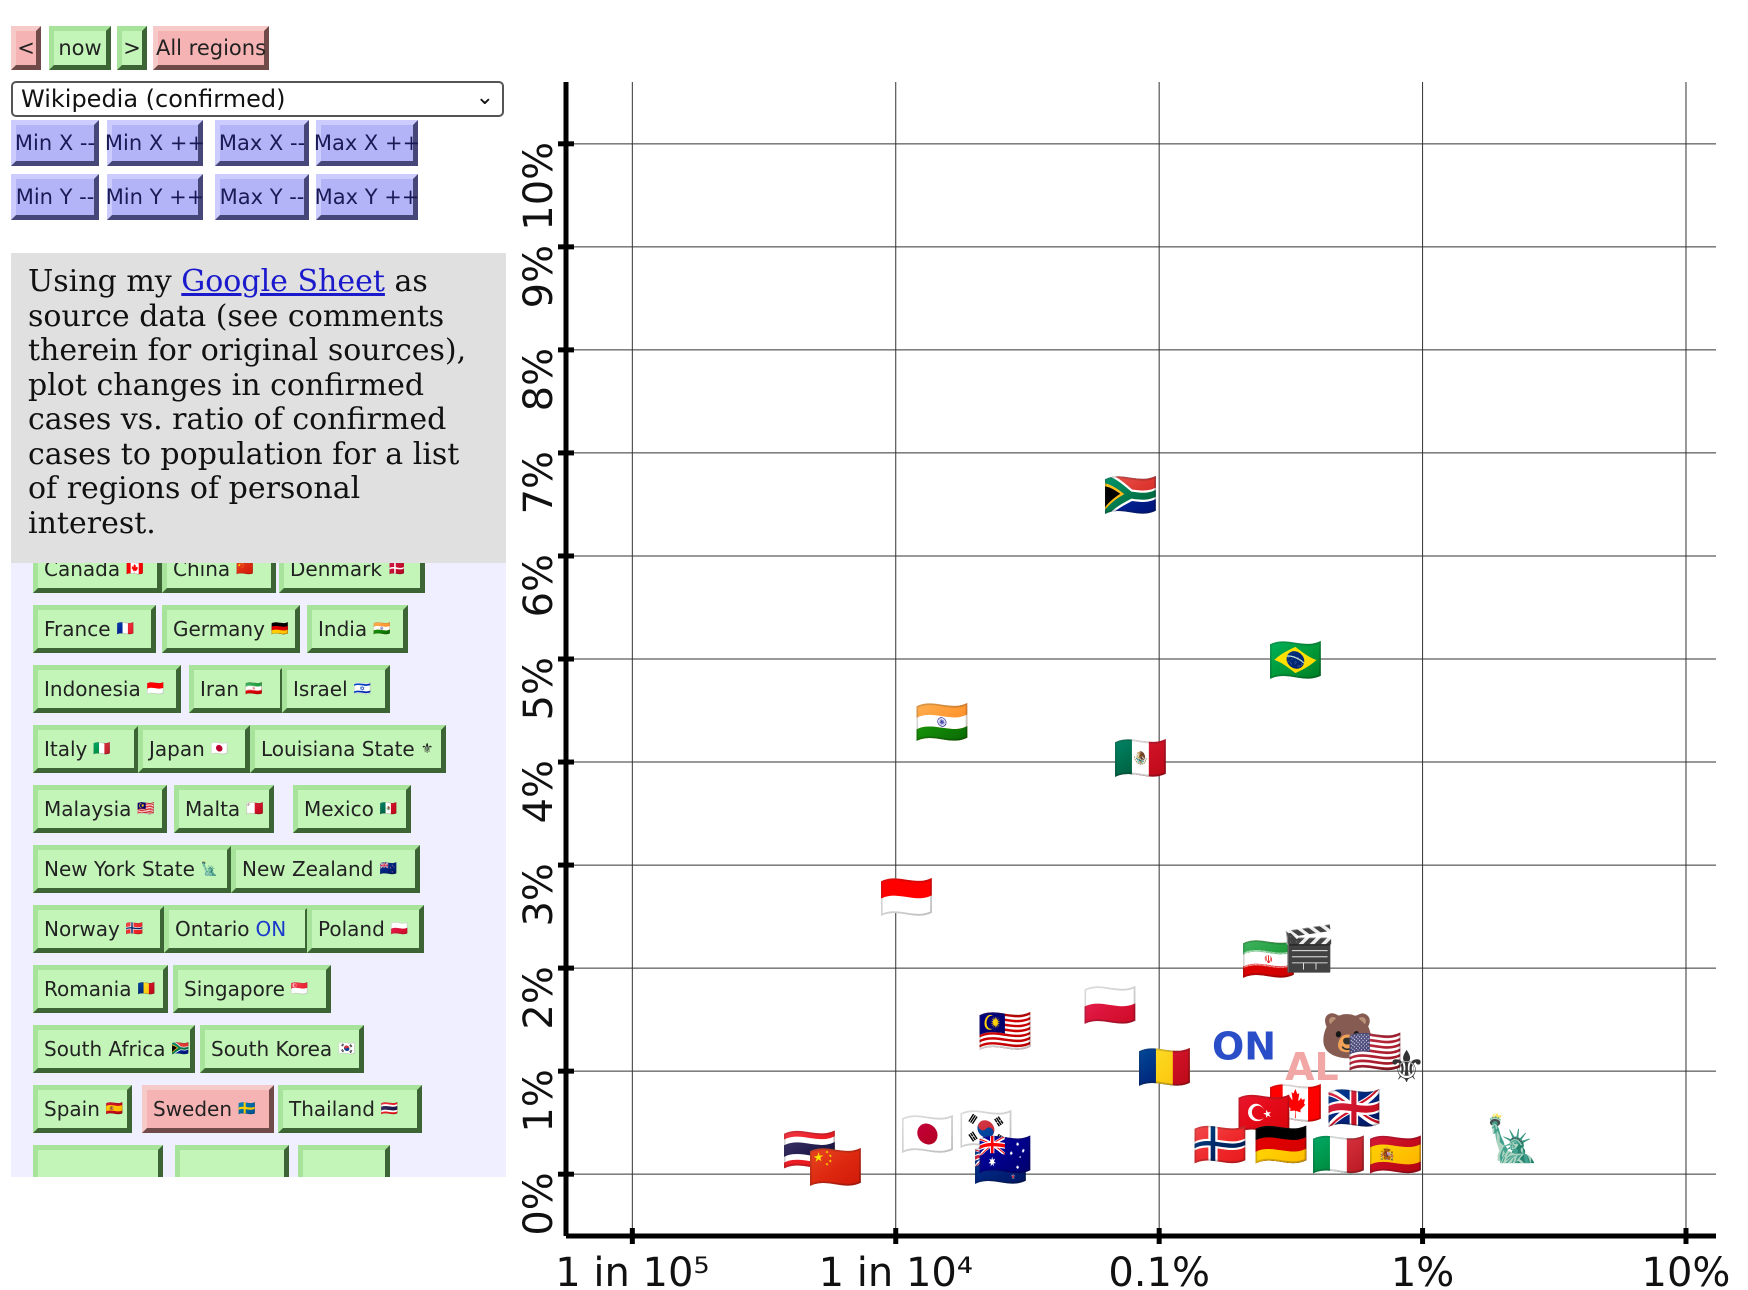  What do you see at coordinates (362, 689) in the screenshot?
I see `region-flag-icon: 🇮🇱` at bounding box center [362, 689].